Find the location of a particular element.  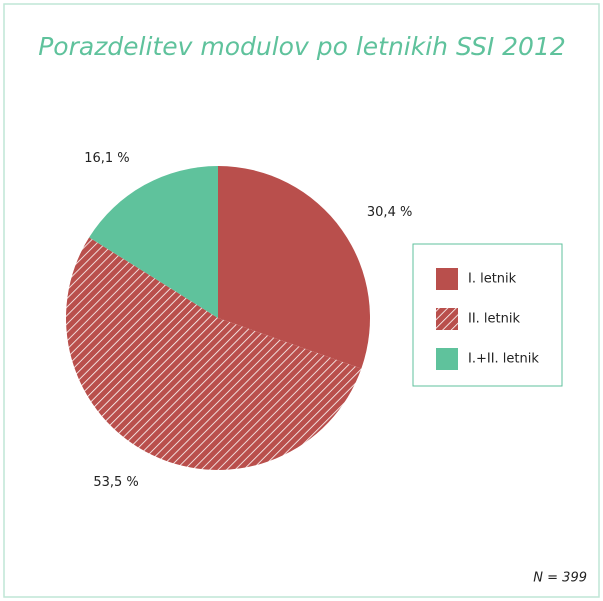

legend-label: I. letnik is located at coordinates (492, 279).